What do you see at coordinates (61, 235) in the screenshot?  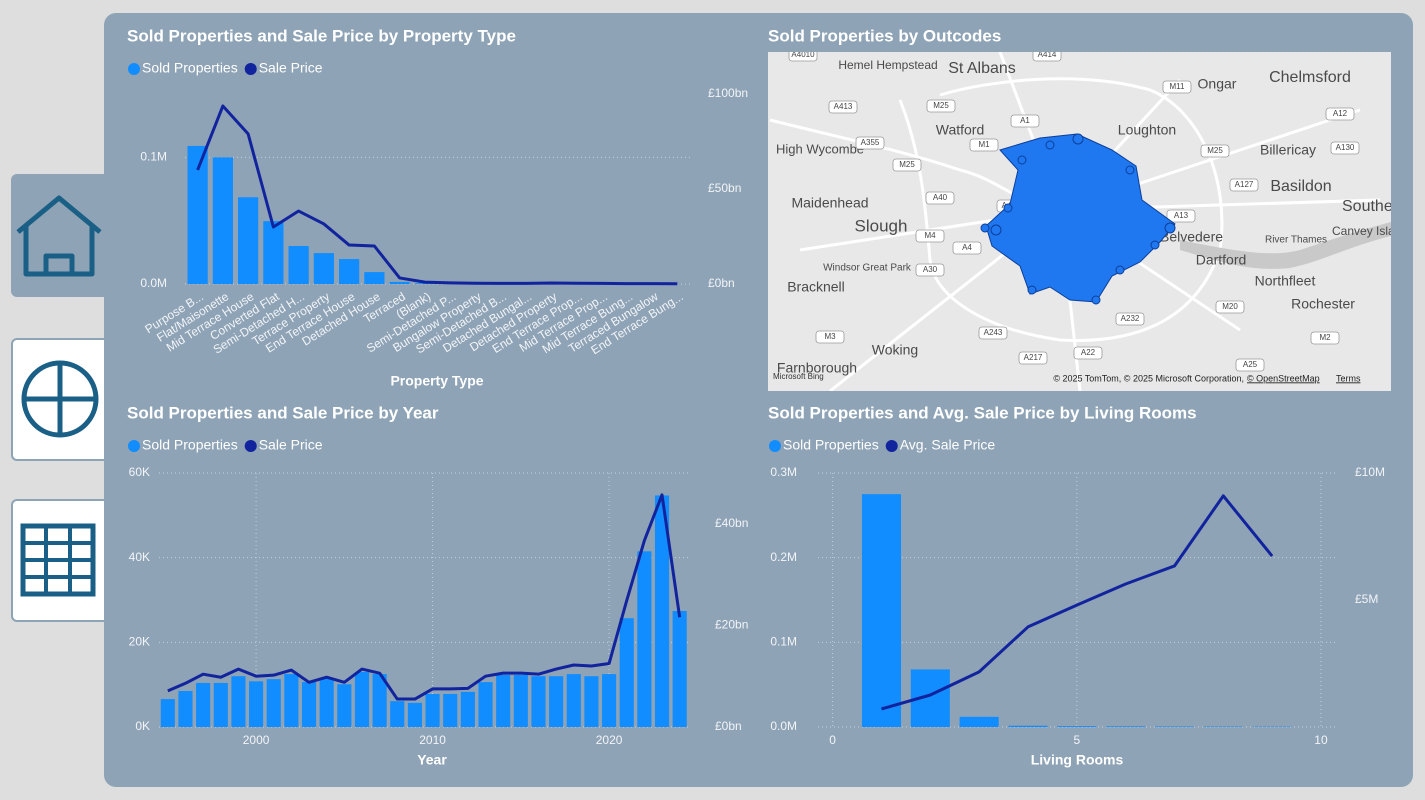 I see `nav-home` at bounding box center [61, 235].